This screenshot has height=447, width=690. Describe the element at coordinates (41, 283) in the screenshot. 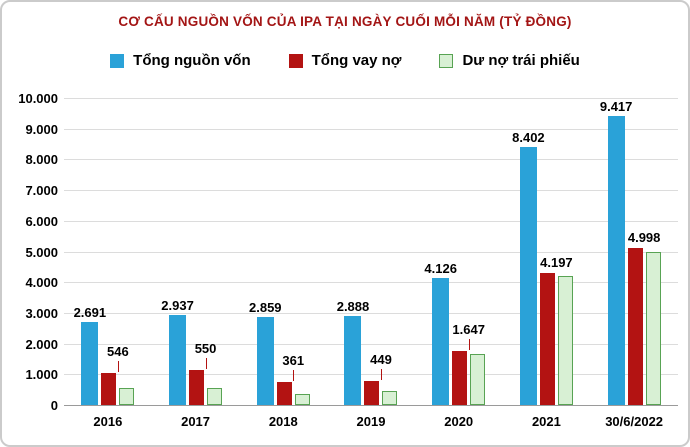

I see `y-axis-tick-label: 4.000` at that location.